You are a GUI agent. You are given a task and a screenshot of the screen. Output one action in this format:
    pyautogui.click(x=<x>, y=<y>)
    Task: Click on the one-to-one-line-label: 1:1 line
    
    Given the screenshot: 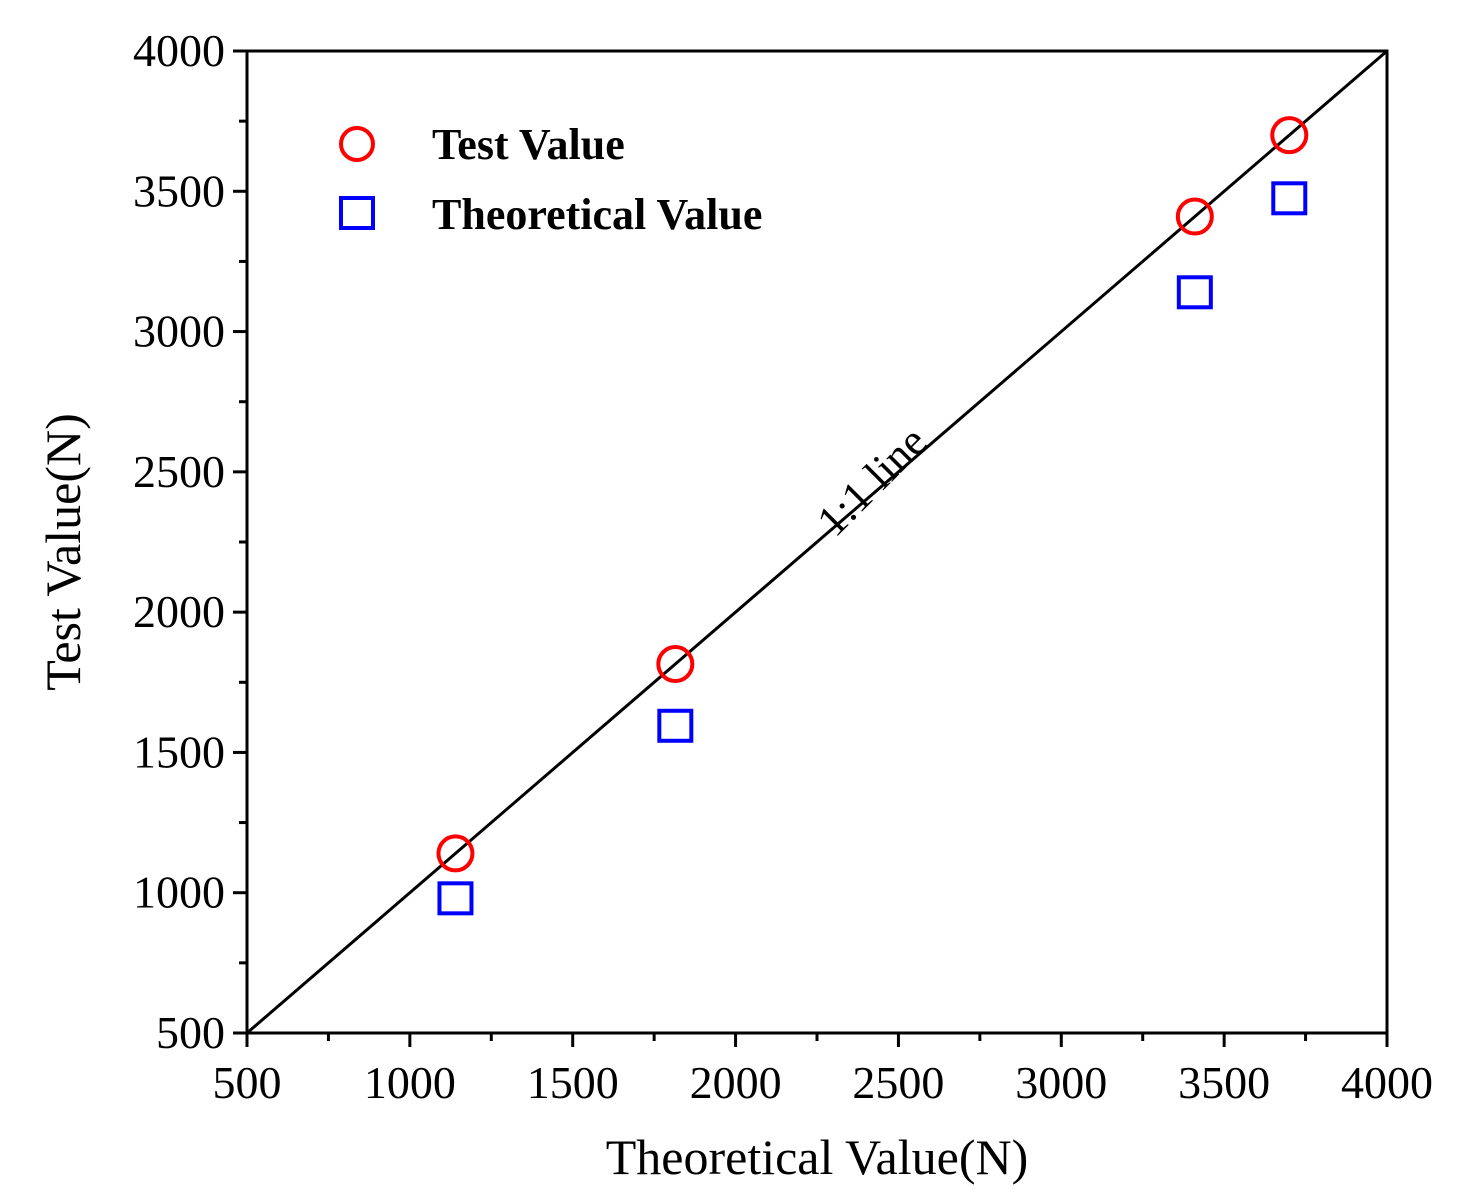 What is the action you would take?
    pyautogui.click(x=871, y=481)
    